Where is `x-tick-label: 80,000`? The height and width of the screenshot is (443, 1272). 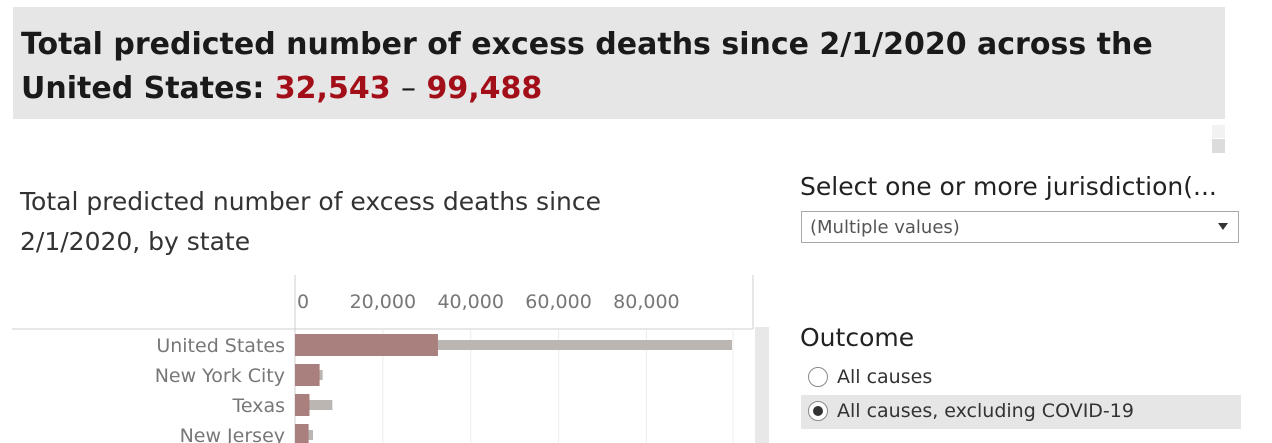 x-tick-label: 80,000 is located at coordinates (646, 302).